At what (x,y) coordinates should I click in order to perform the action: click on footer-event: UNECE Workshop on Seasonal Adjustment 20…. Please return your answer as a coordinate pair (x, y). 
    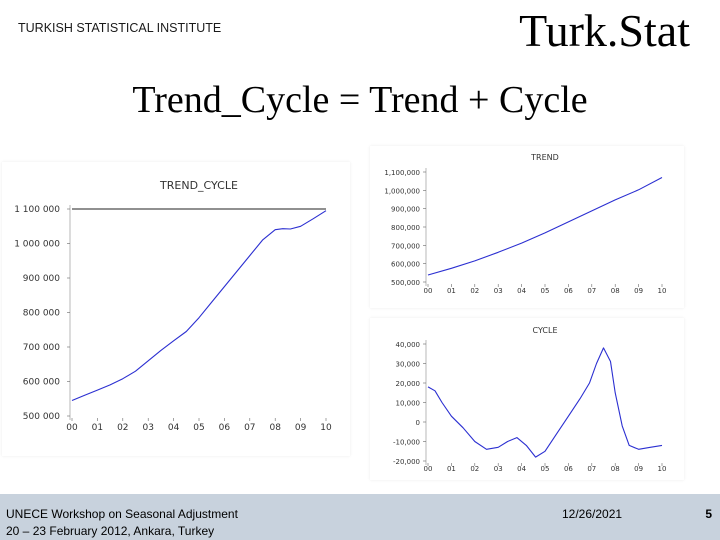
    Looking at the image, I should click on (122, 523).